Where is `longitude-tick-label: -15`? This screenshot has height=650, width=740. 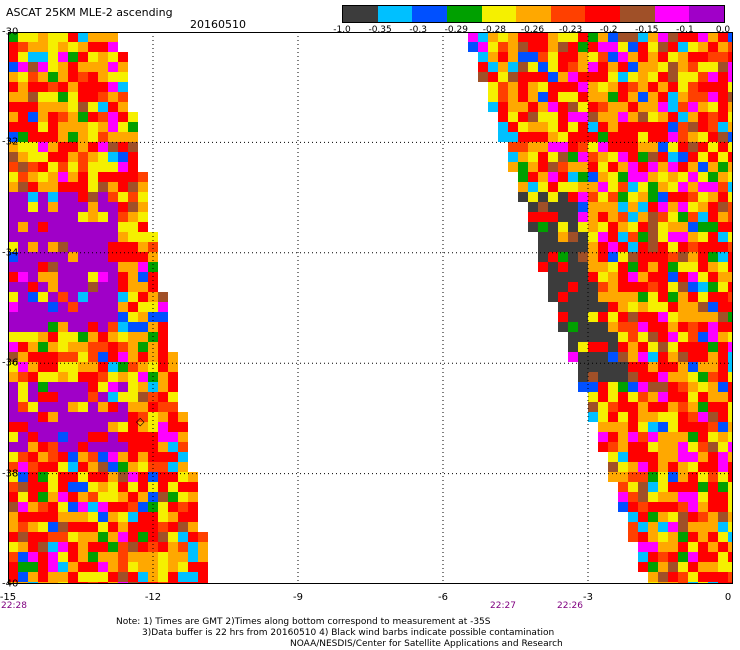
longitude-tick-label: -15 is located at coordinates (8, 597).